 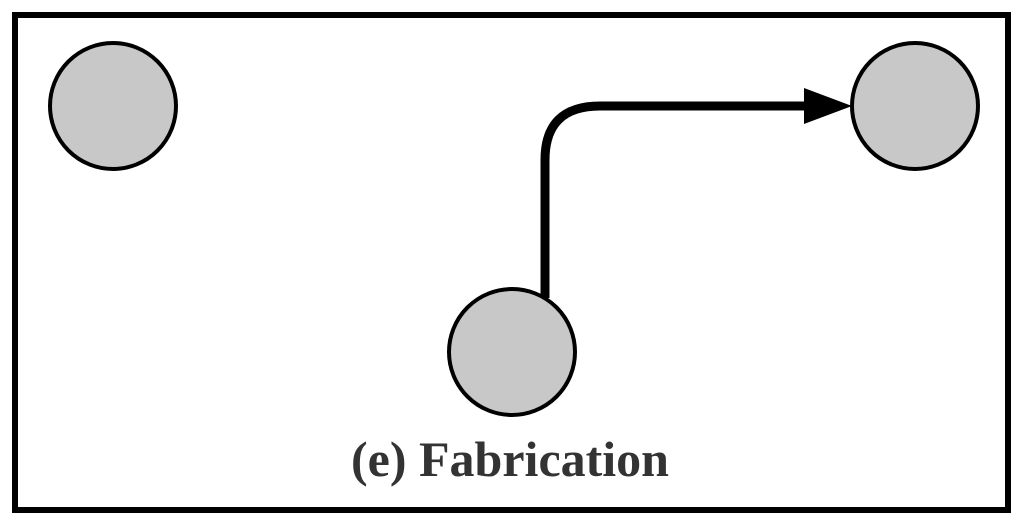 What do you see at coordinates (828, 106) in the screenshot?
I see `arrowhead-icon` at bounding box center [828, 106].